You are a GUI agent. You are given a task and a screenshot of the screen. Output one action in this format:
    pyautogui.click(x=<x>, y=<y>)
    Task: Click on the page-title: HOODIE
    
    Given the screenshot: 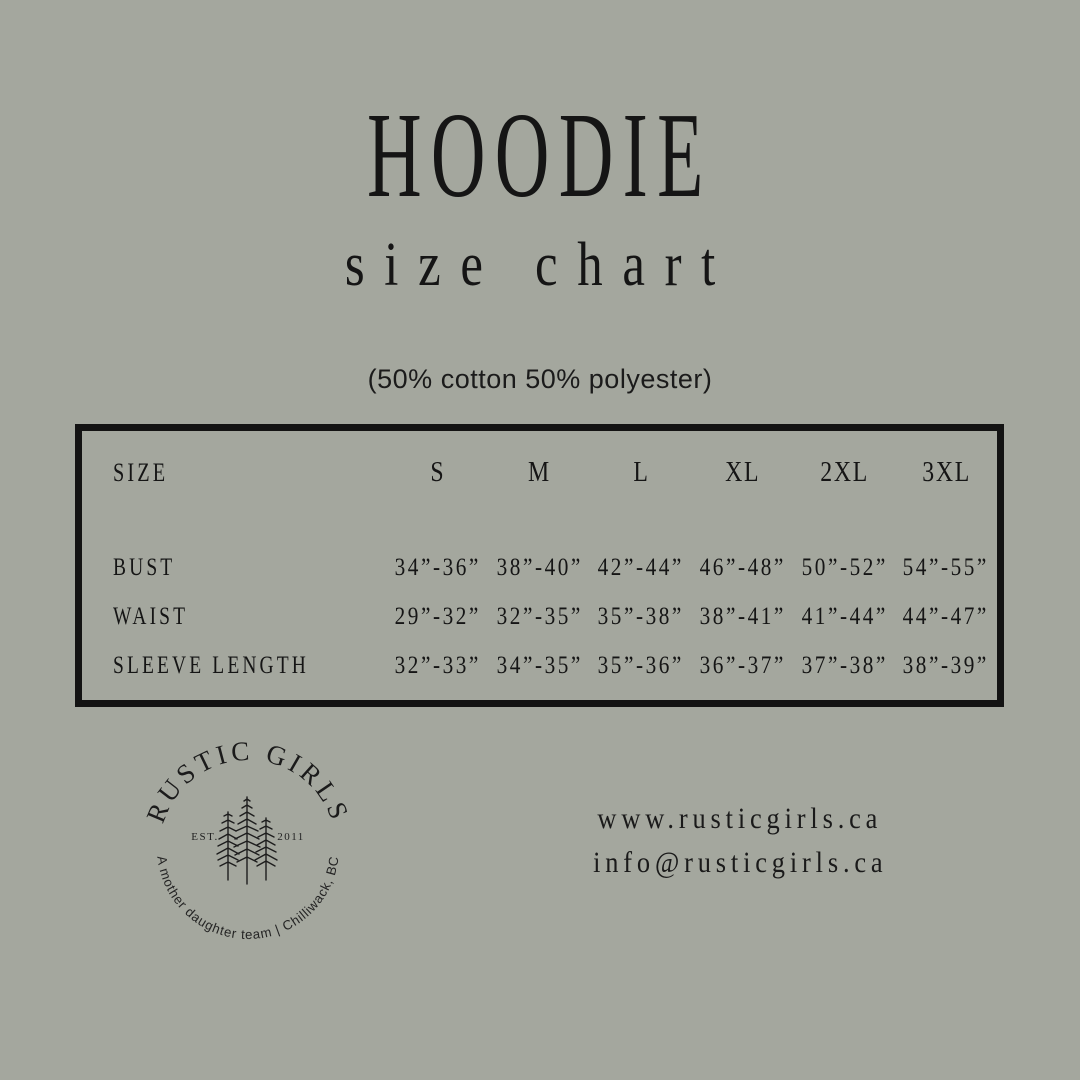 What is the action you would take?
    pyautogui.click(x=540, y=156)
    